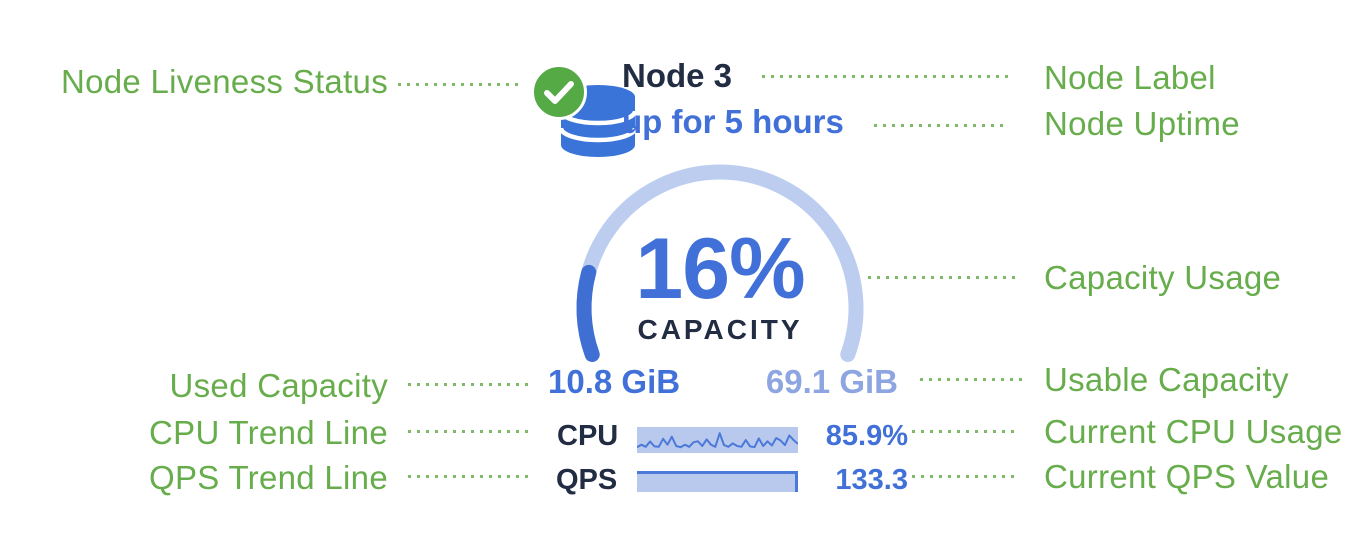 The height and width of the screenshot is (548, 1348). Describe the element at coordinates (720, 269) in the screenshot. I see `capacity-percent: 16%` at that location.